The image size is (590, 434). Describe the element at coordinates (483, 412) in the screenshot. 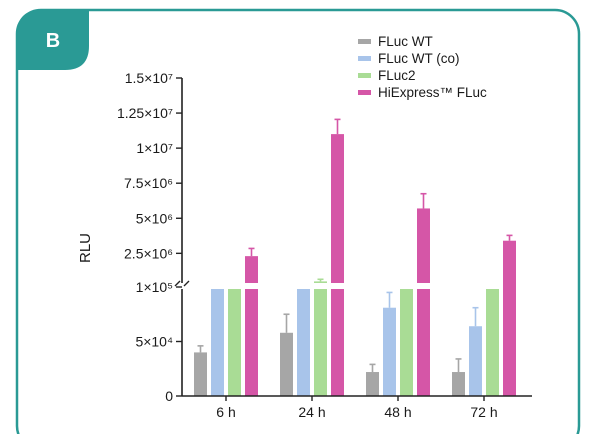

I see `x-tick-label: 72 h` at that location.